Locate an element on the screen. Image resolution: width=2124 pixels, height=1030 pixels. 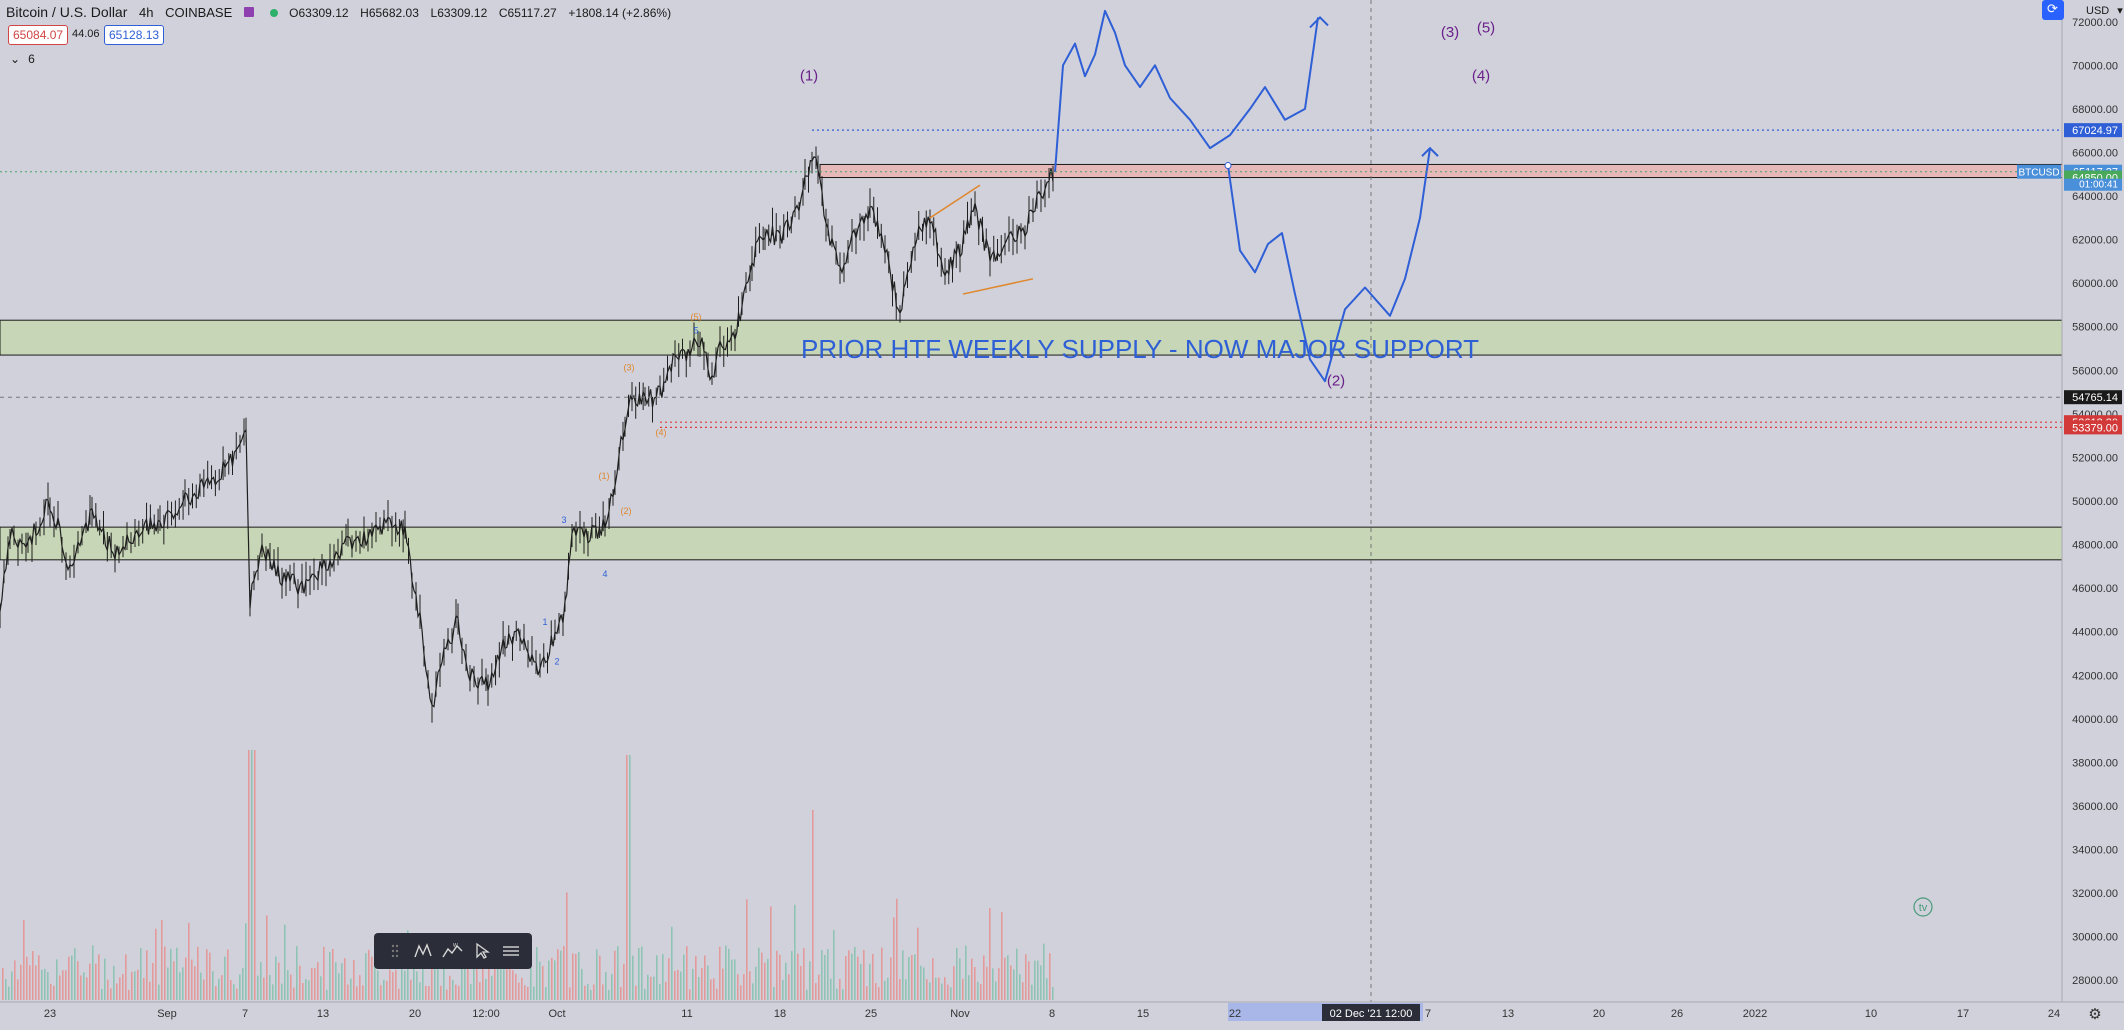
currency-selector: USD ▾ is located at coordinates (2105, 10).